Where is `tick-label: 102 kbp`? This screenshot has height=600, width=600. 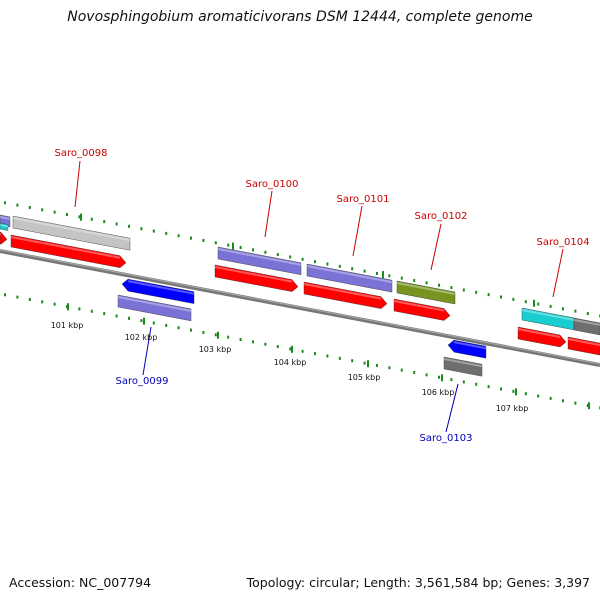 tick-label: 102 kbp is located at coordinates (141, 337).